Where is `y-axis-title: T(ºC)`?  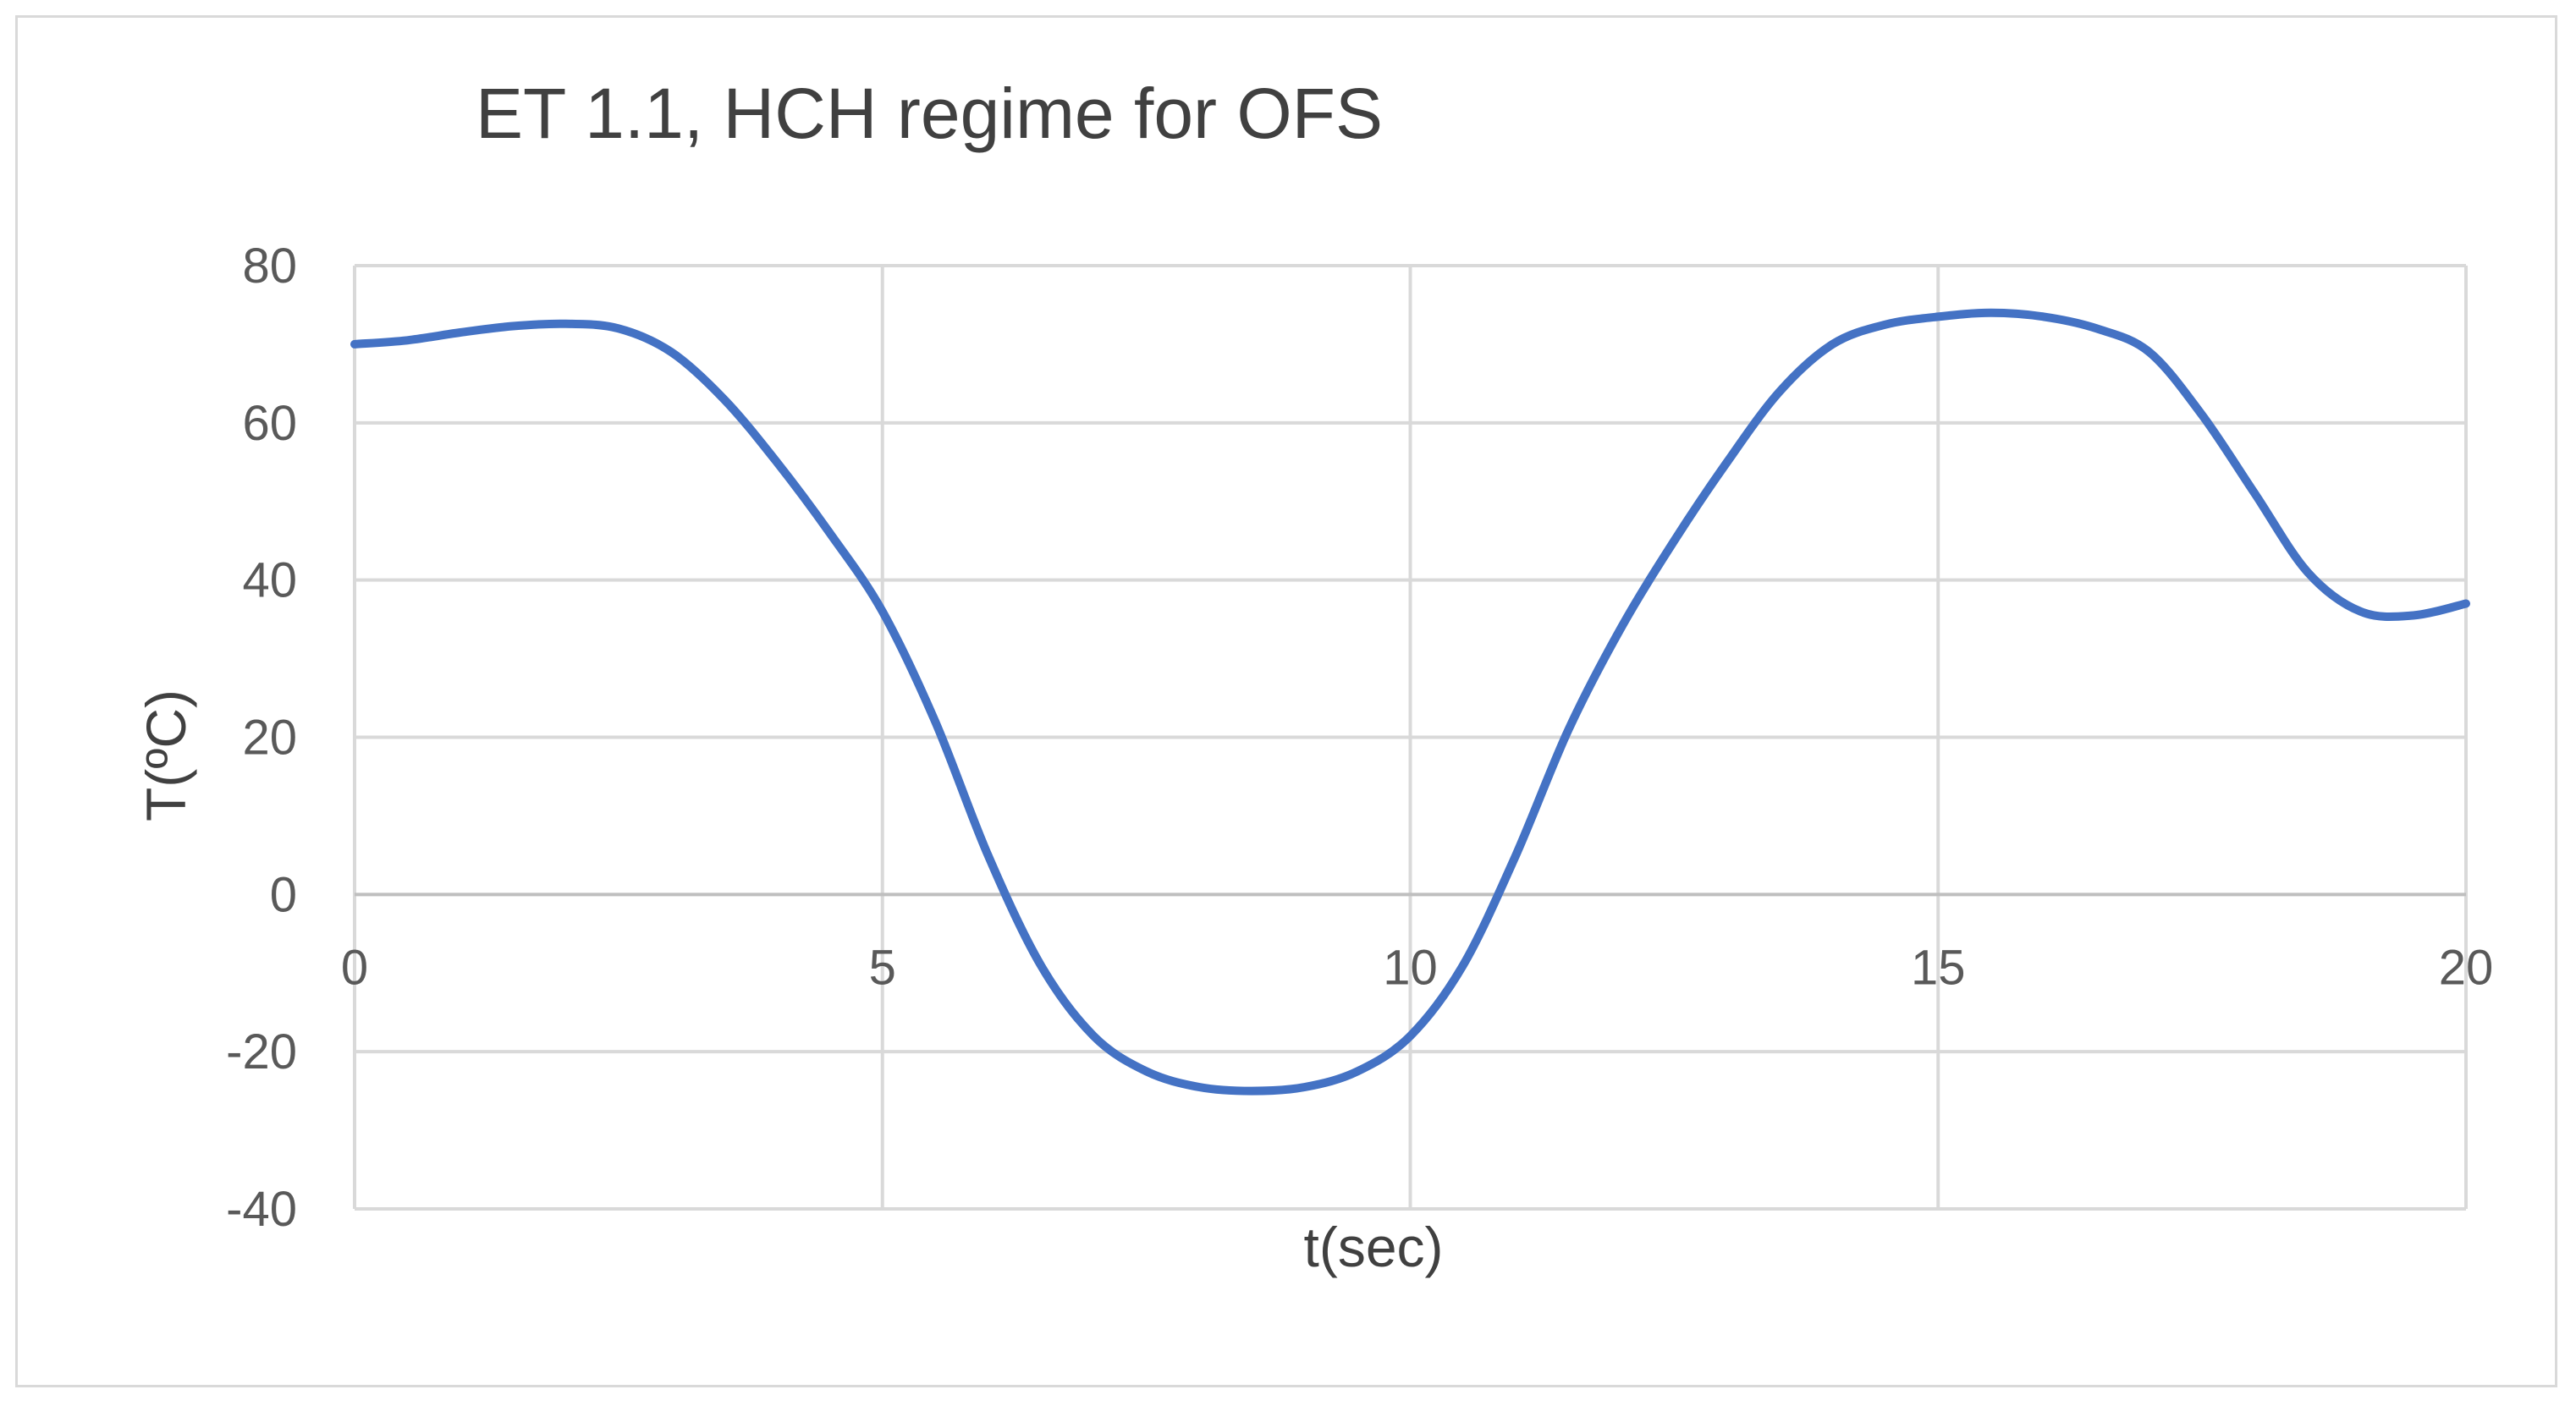
y-axis-title: T(ºC) is located at coordinates (166, 755).